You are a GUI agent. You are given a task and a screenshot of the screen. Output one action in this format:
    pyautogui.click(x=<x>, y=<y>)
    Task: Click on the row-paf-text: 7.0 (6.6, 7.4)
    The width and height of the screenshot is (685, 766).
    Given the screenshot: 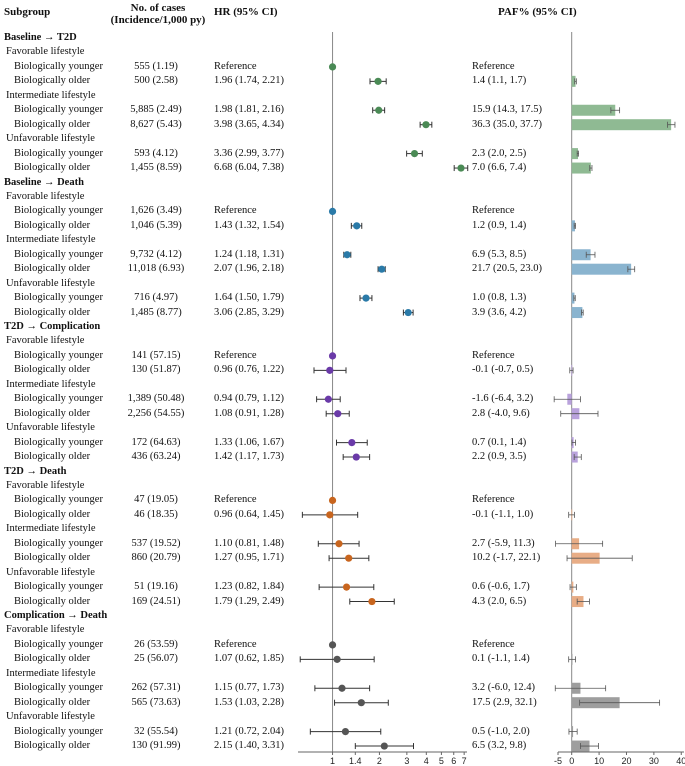 What is the action you would take?
    pyautogui.click(x=499, y=168)
    